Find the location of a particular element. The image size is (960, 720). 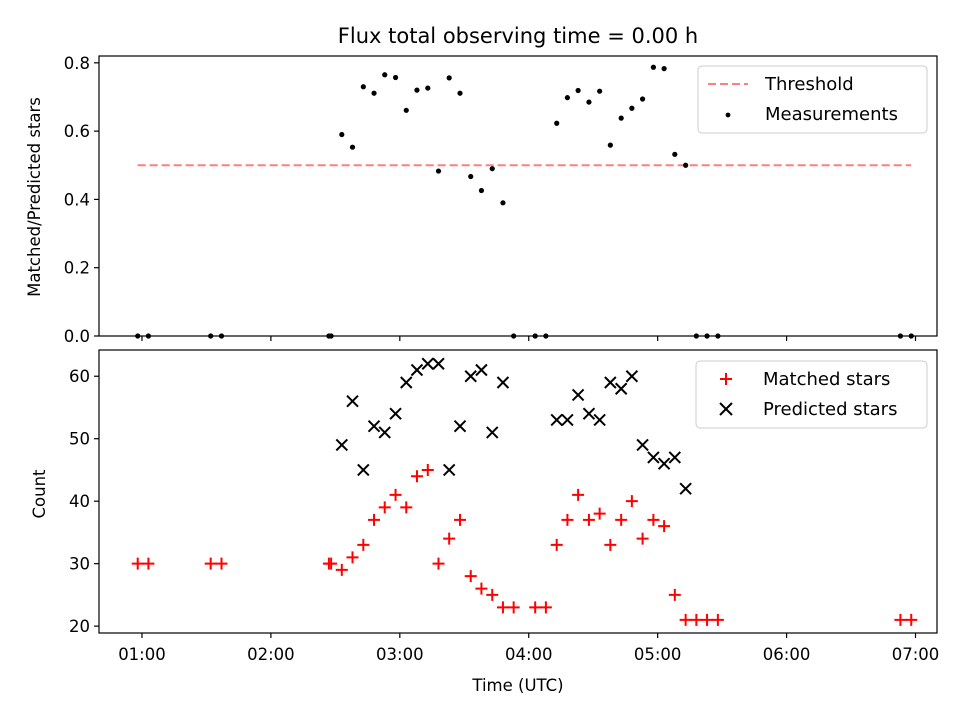

bottom-x-tick-label: 02:00 is located at coordinates (271, 654).